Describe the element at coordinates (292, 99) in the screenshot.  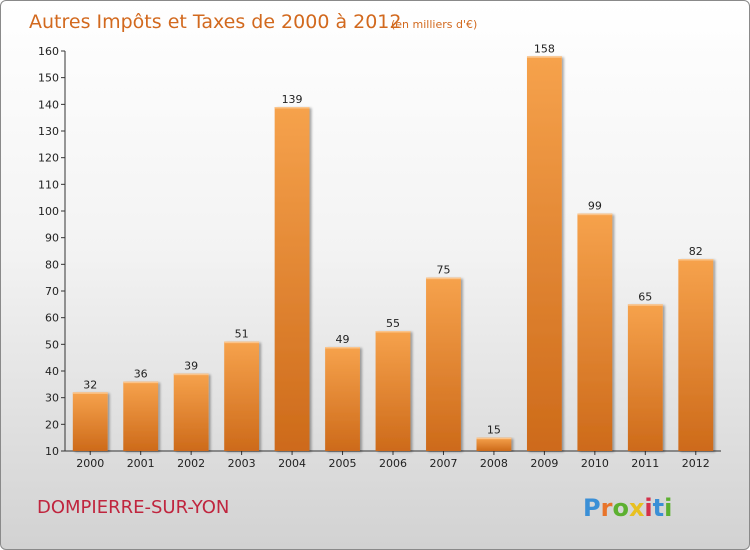
I see `data-label: 139` at that location.